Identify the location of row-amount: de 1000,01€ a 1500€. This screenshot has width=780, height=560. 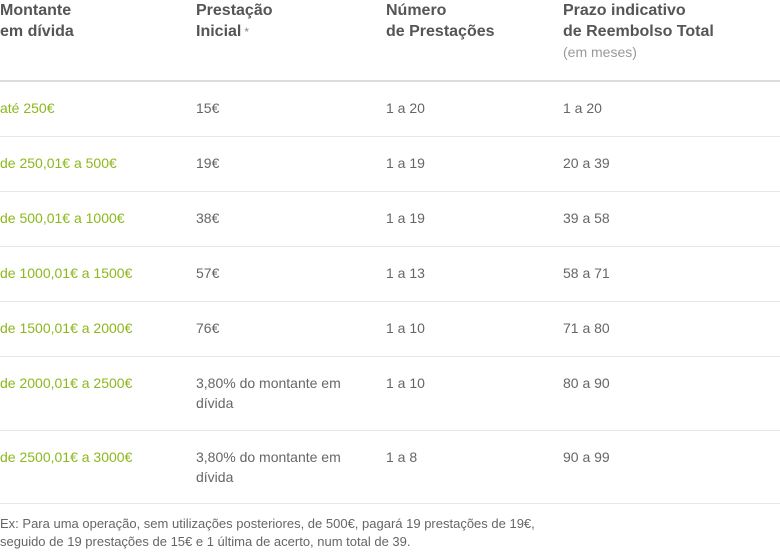
(66, 273).